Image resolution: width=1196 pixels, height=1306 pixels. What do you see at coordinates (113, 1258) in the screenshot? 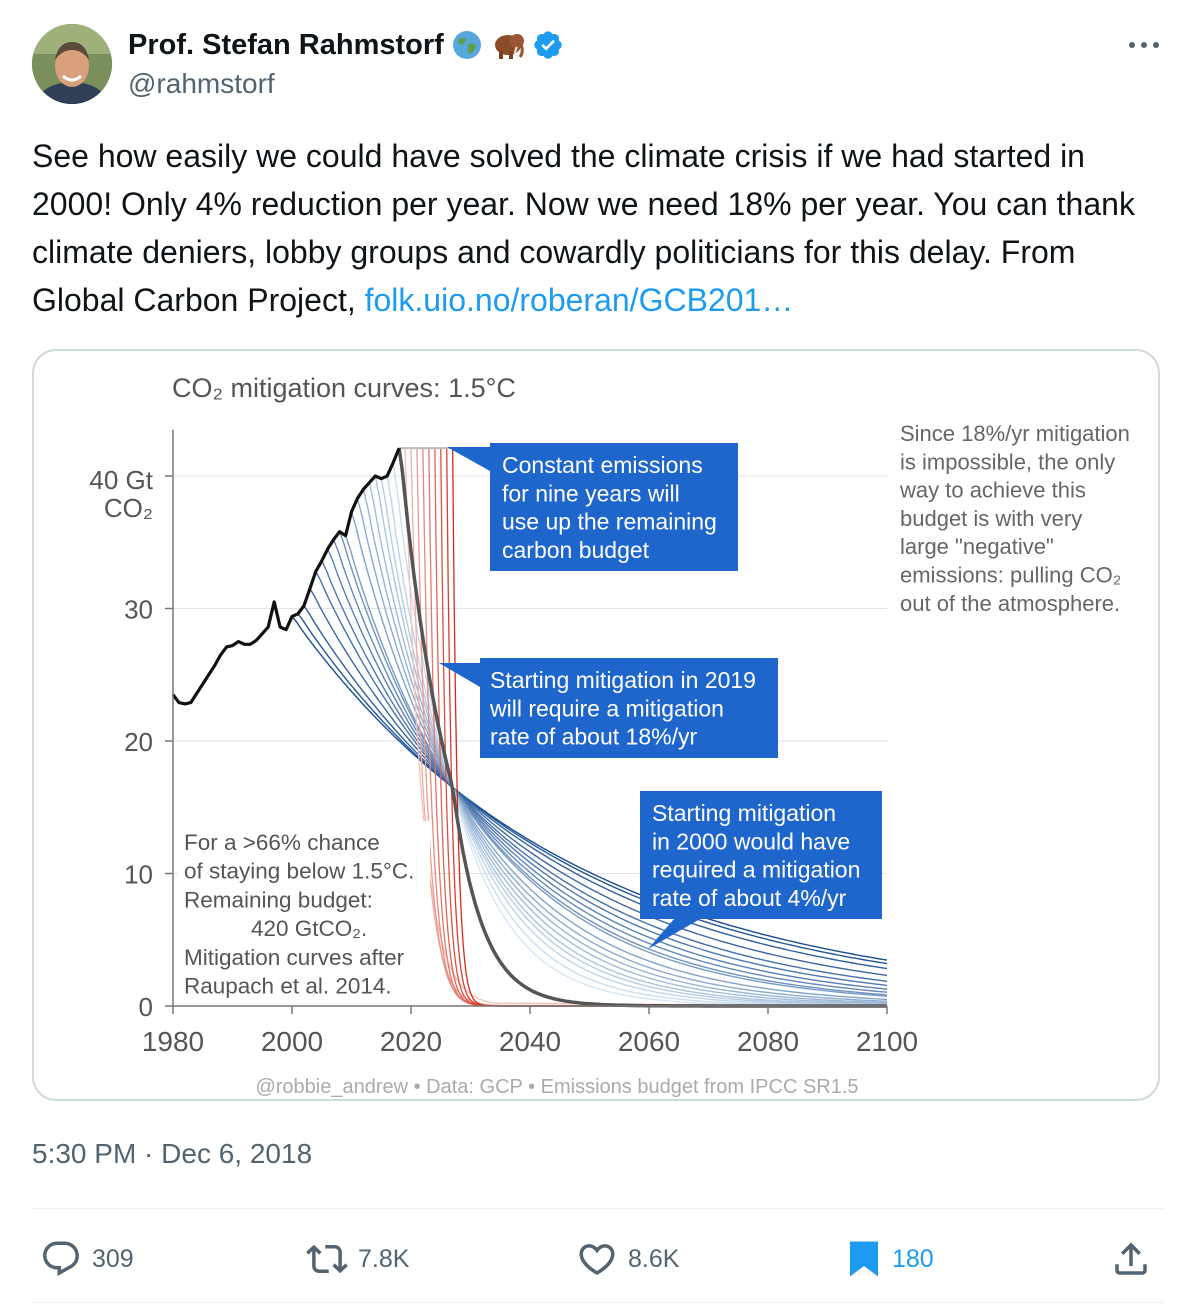
I see `reply-count: 309` at bounding box center [113, 1258].